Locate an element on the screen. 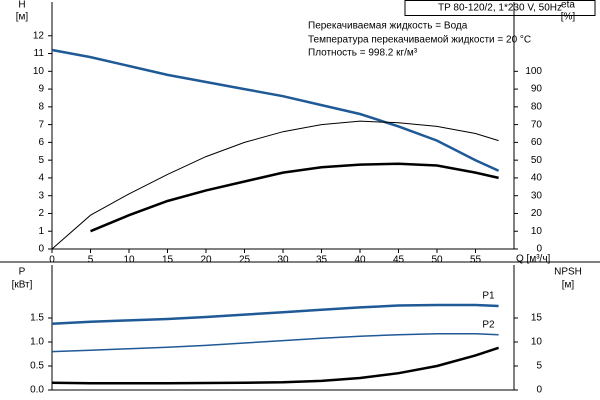 The height and width of the screenshot is (400, 600). y-axis-label: H is located at coordinates (21, 5).